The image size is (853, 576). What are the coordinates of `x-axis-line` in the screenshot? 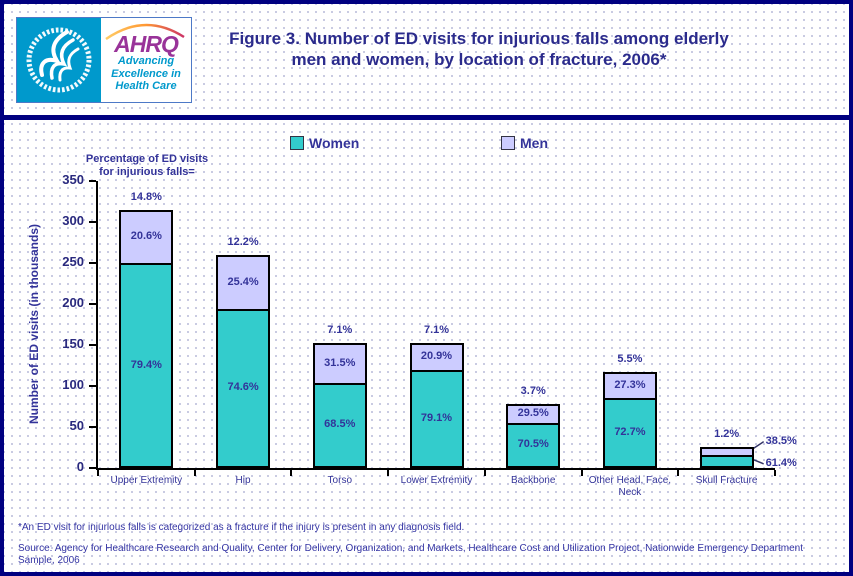 It's located at (435, 469).